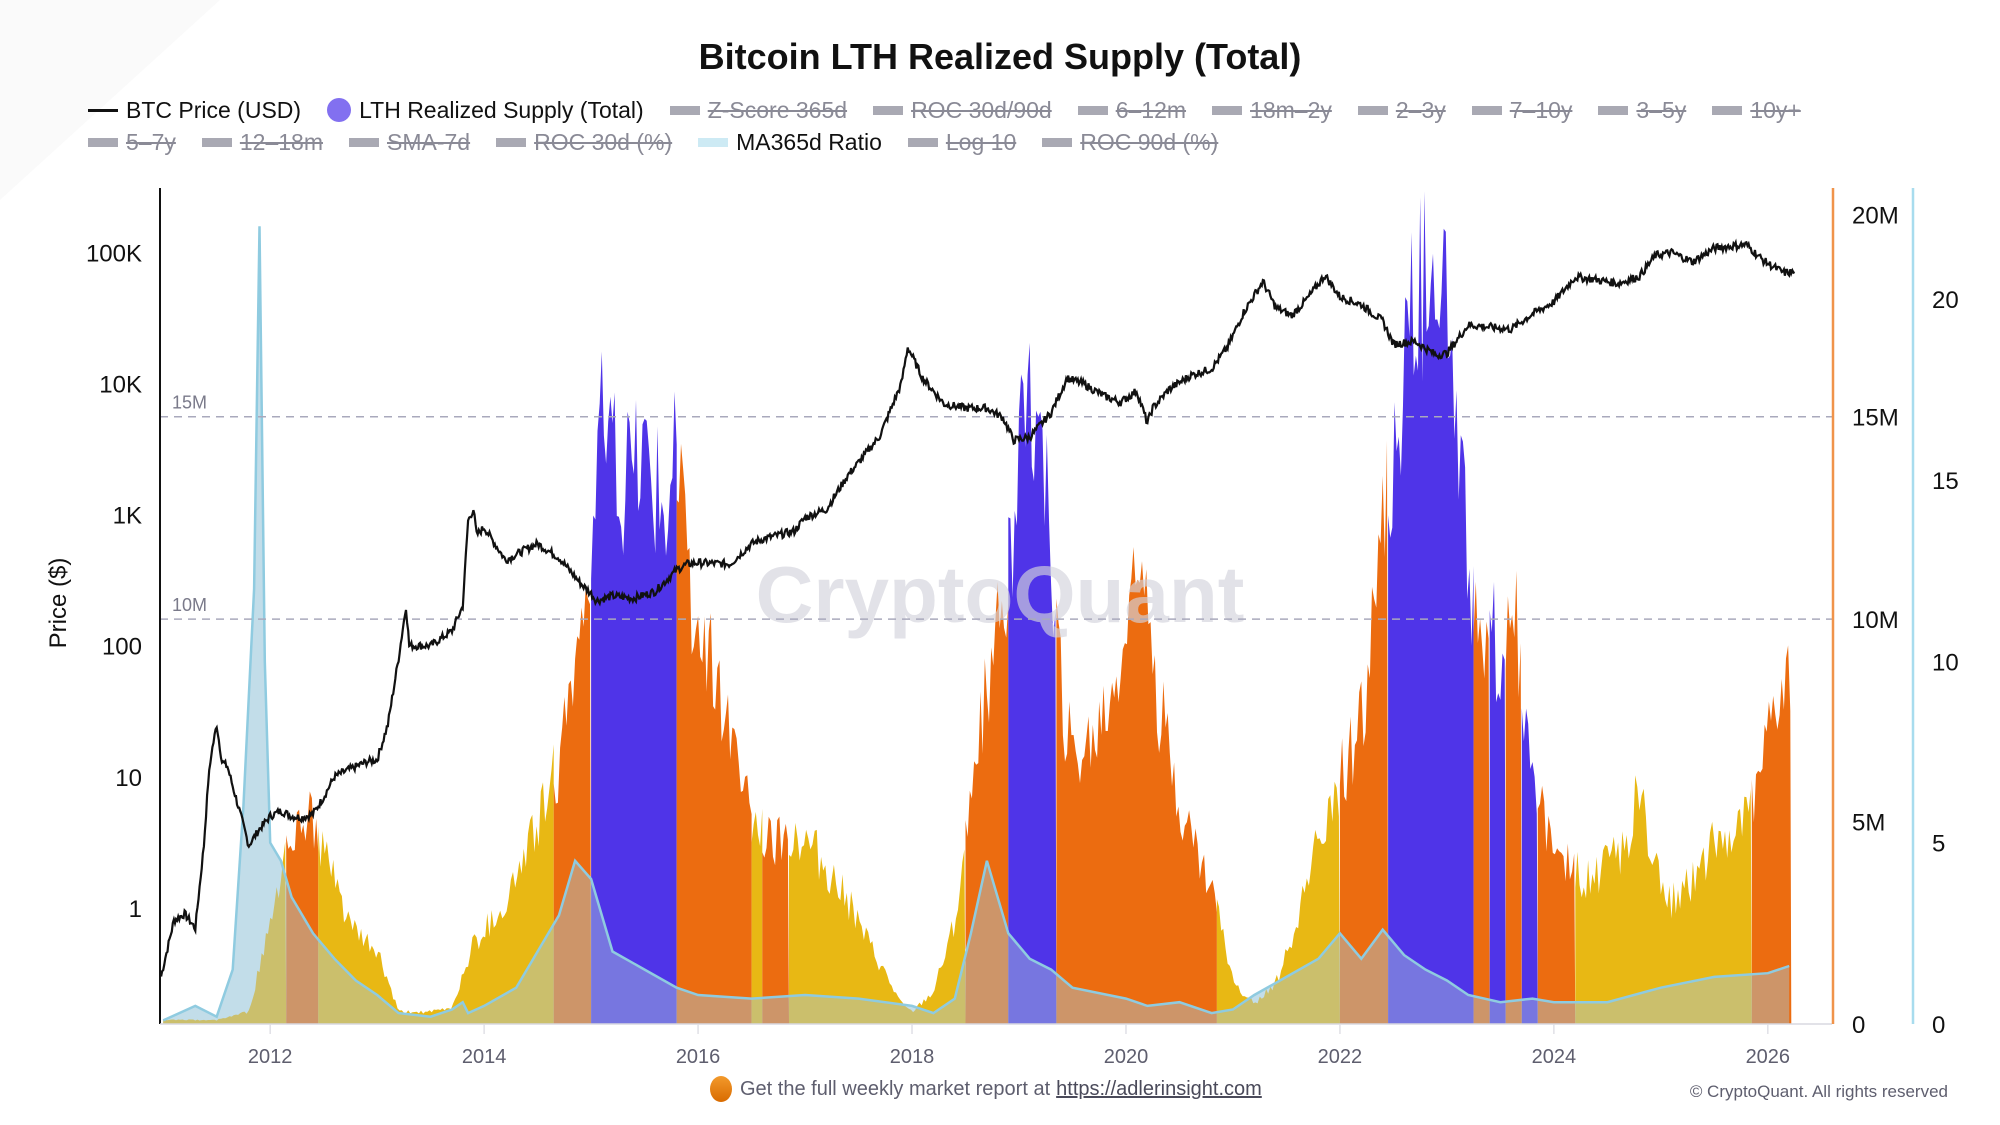  I want to click on y-tick-label-price: 1, so click(135, 909).